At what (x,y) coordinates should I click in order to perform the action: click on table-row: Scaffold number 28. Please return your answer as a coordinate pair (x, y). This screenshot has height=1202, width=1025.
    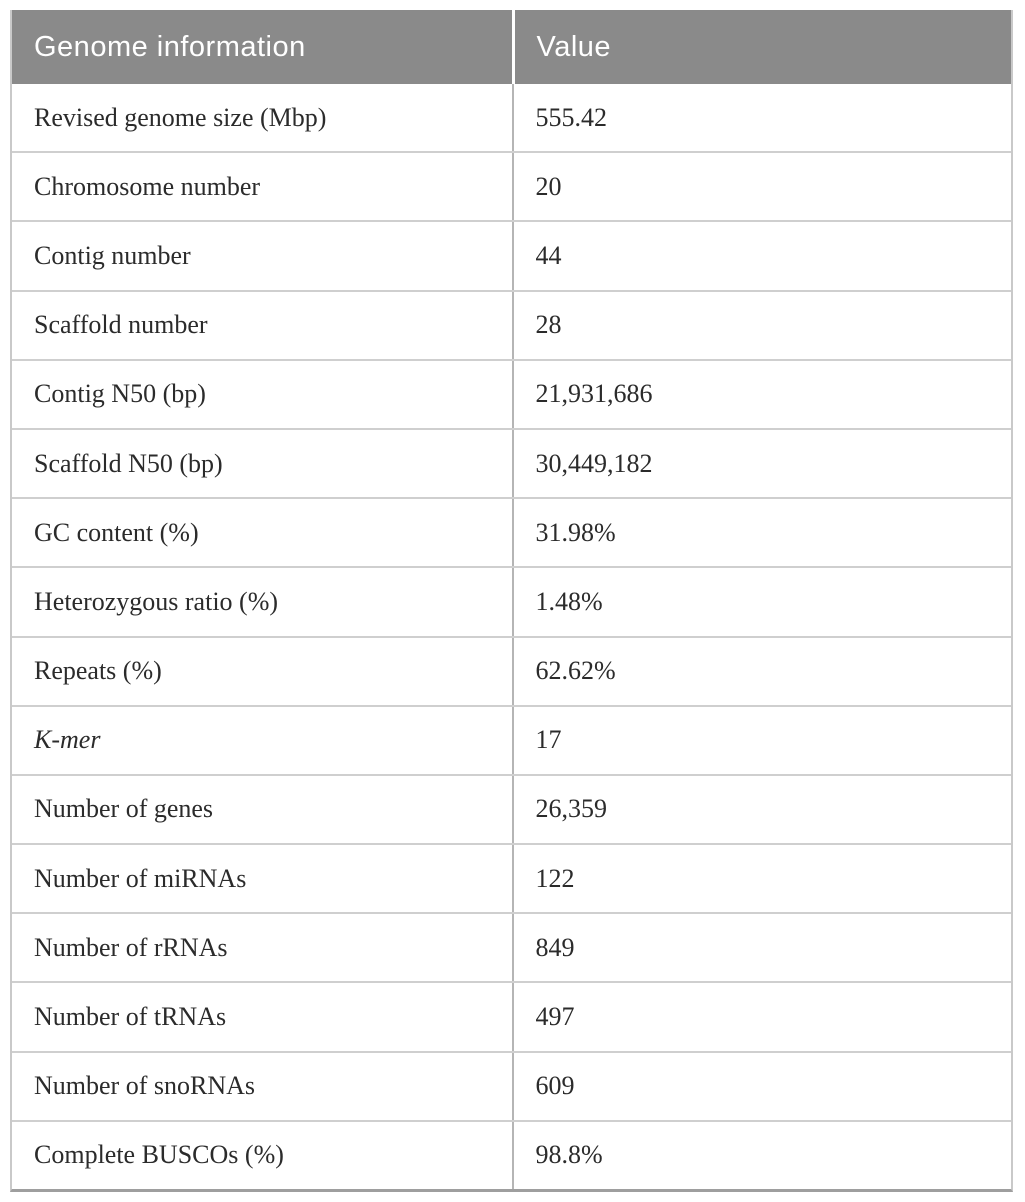
    Looking at the image, I should click on (512, 324).